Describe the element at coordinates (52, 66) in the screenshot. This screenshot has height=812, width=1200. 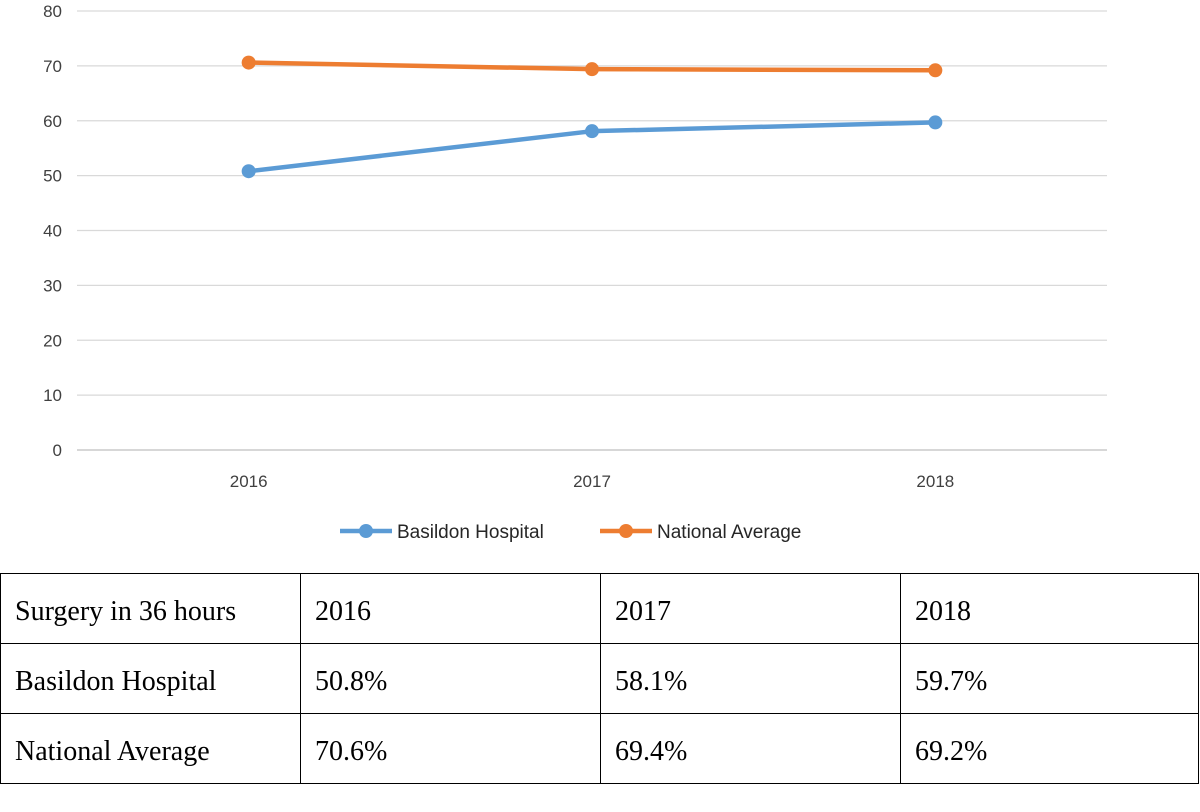
I see `y-tick-label: 70` at that location.